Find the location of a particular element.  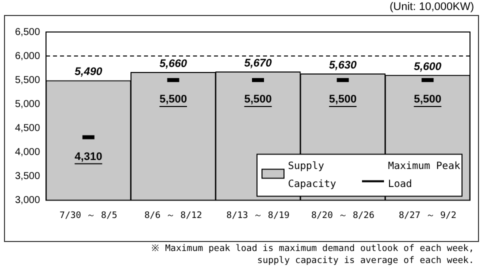

x-tick-label: 8/13 ～ 8/19 is located at coordinates (258, 215).